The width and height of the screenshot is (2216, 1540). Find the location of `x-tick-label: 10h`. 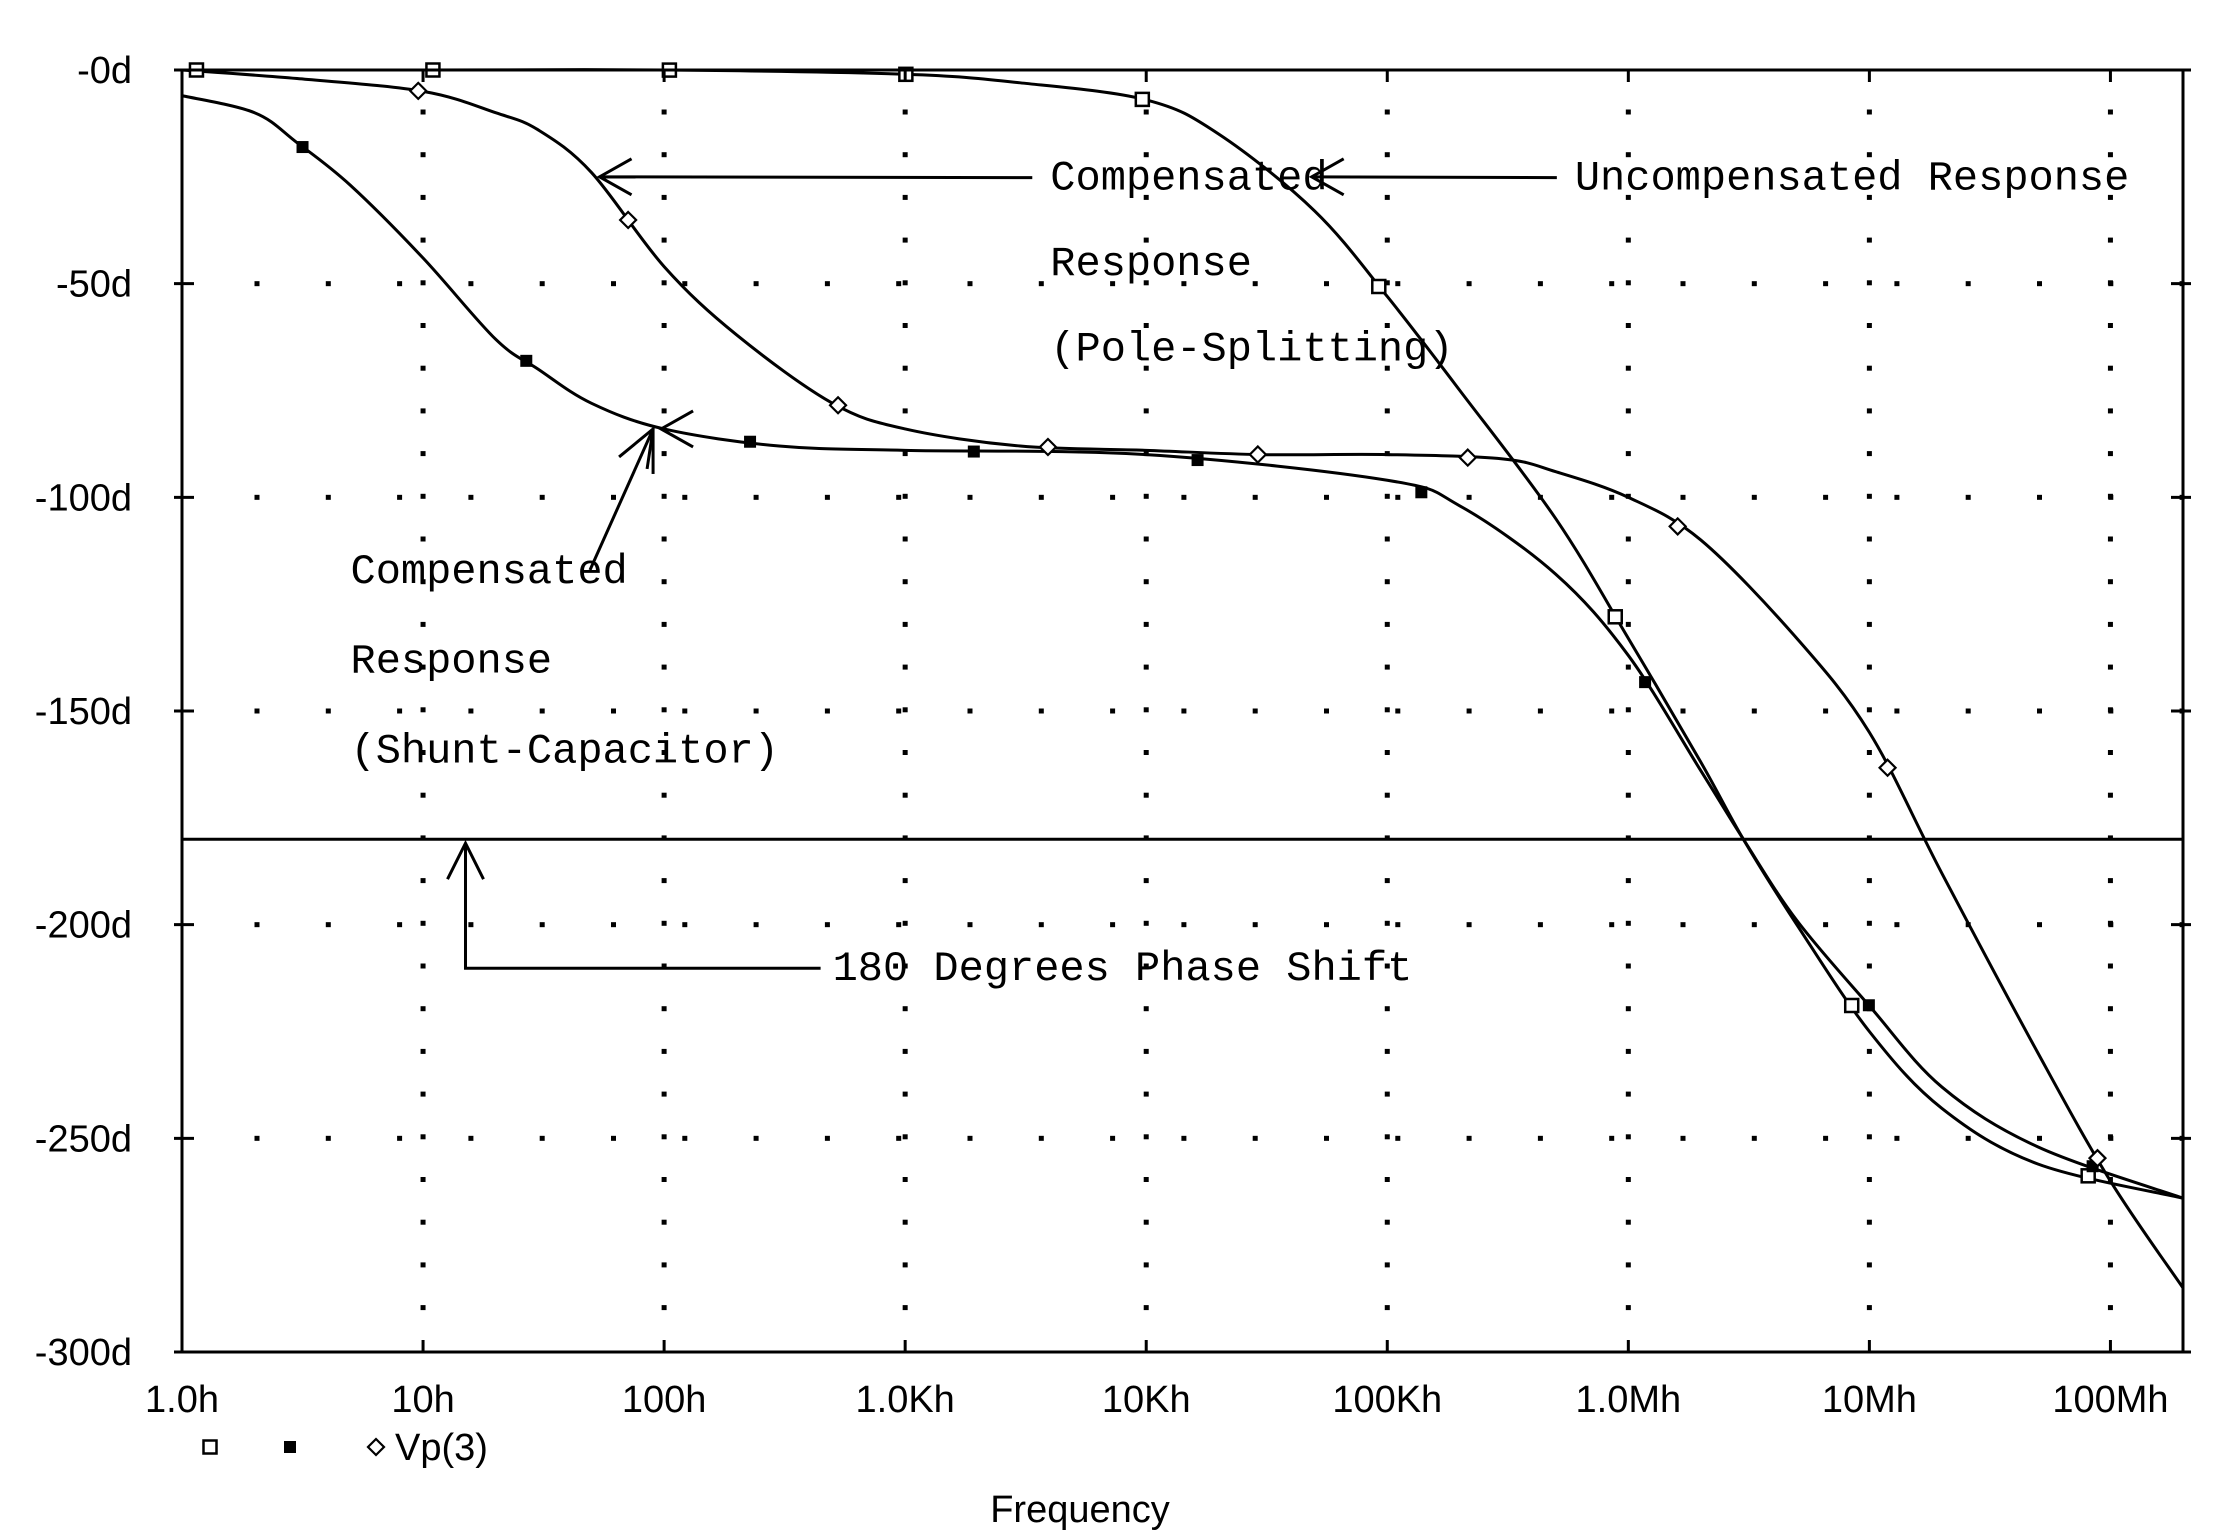

x-tick-label: 10h is located at coordinates (422, 1400).